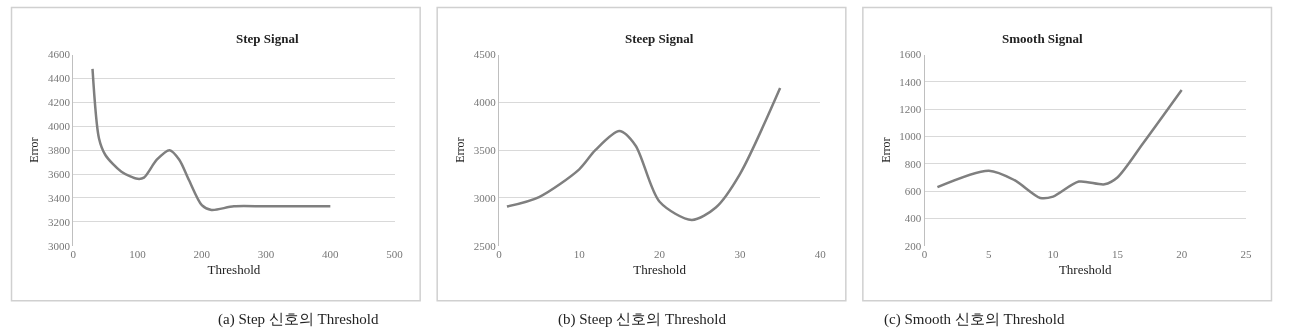 The width and height of the screenshot is (1289, 336). I want to click on text: (c) Smooth 신호의 Threshold, so click(974, 319).